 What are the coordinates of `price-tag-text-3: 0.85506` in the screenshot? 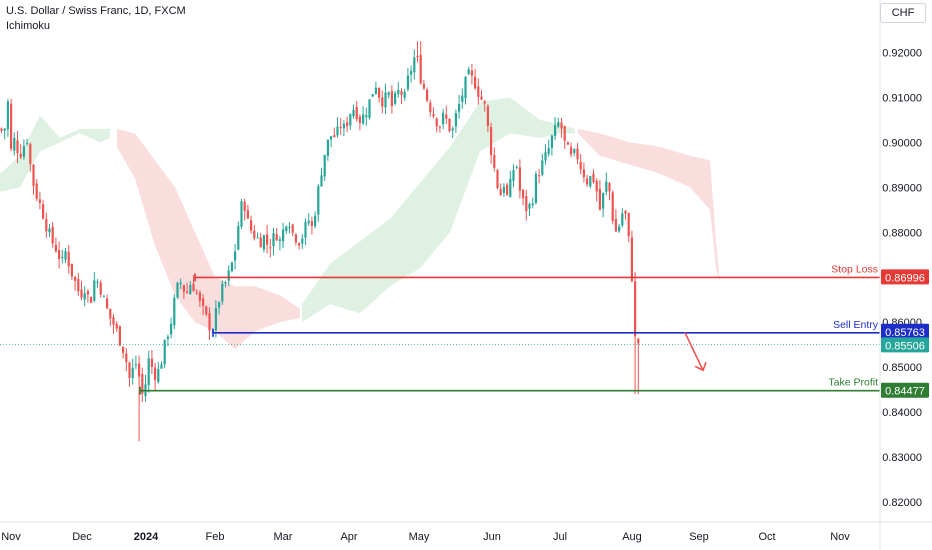 It's located at (905, 346).